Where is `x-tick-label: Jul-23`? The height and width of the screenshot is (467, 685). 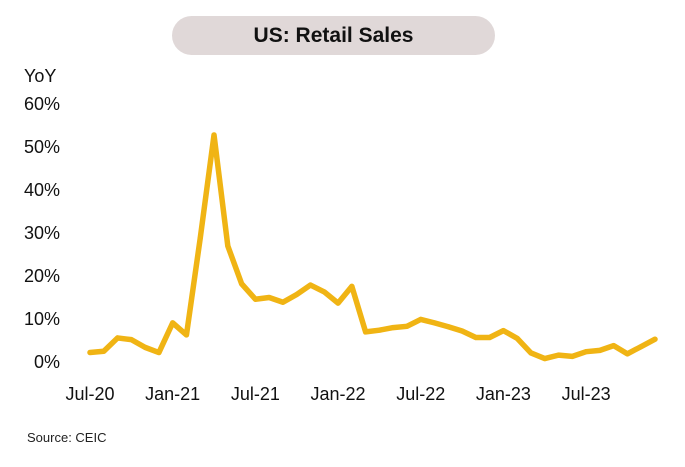
x-tick-label: Jul-23 is located at coordinates (586, 394).